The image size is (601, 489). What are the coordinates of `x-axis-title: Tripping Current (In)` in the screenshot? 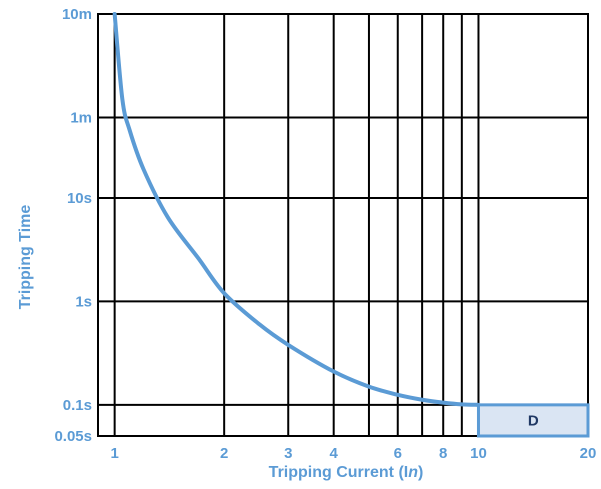 It's located at (346, 472).